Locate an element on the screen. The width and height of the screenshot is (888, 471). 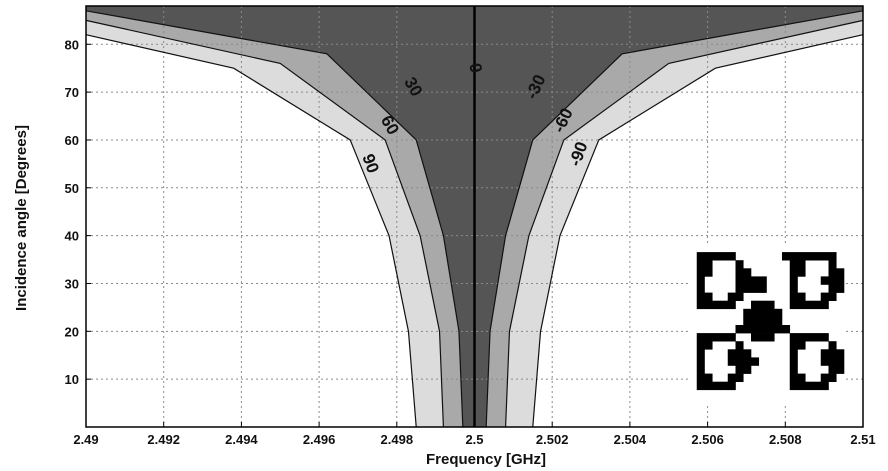
x-tick-label: 2.508 is located at coordinates (785, 439).